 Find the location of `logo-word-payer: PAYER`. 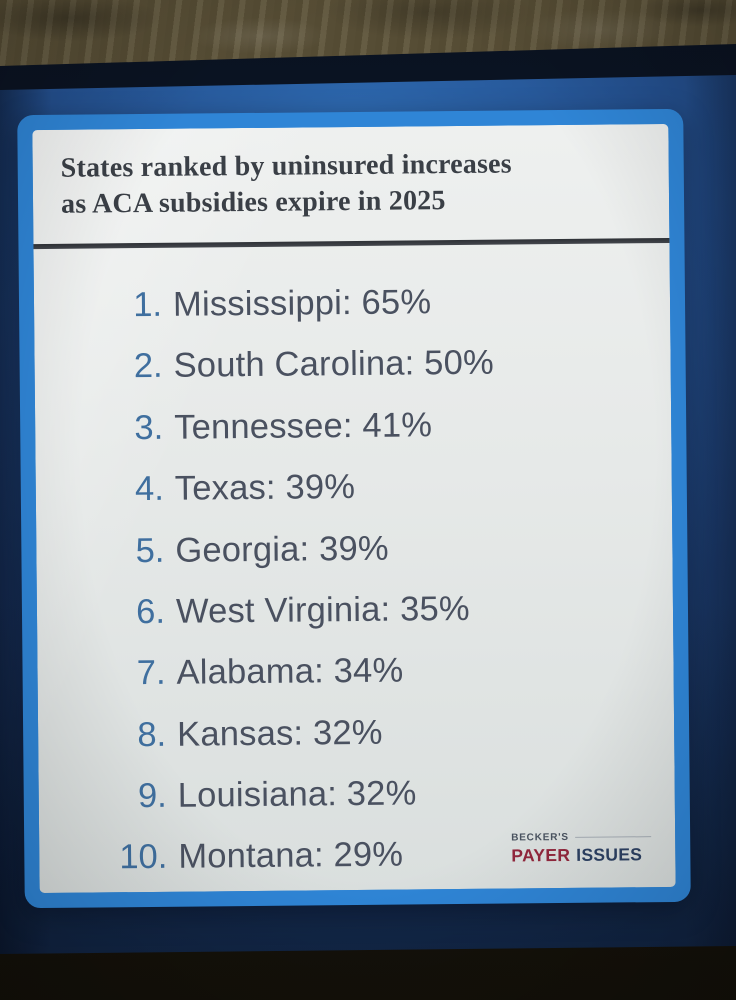

logo-word-payer: PAYER is located at coordinates (541, 855).